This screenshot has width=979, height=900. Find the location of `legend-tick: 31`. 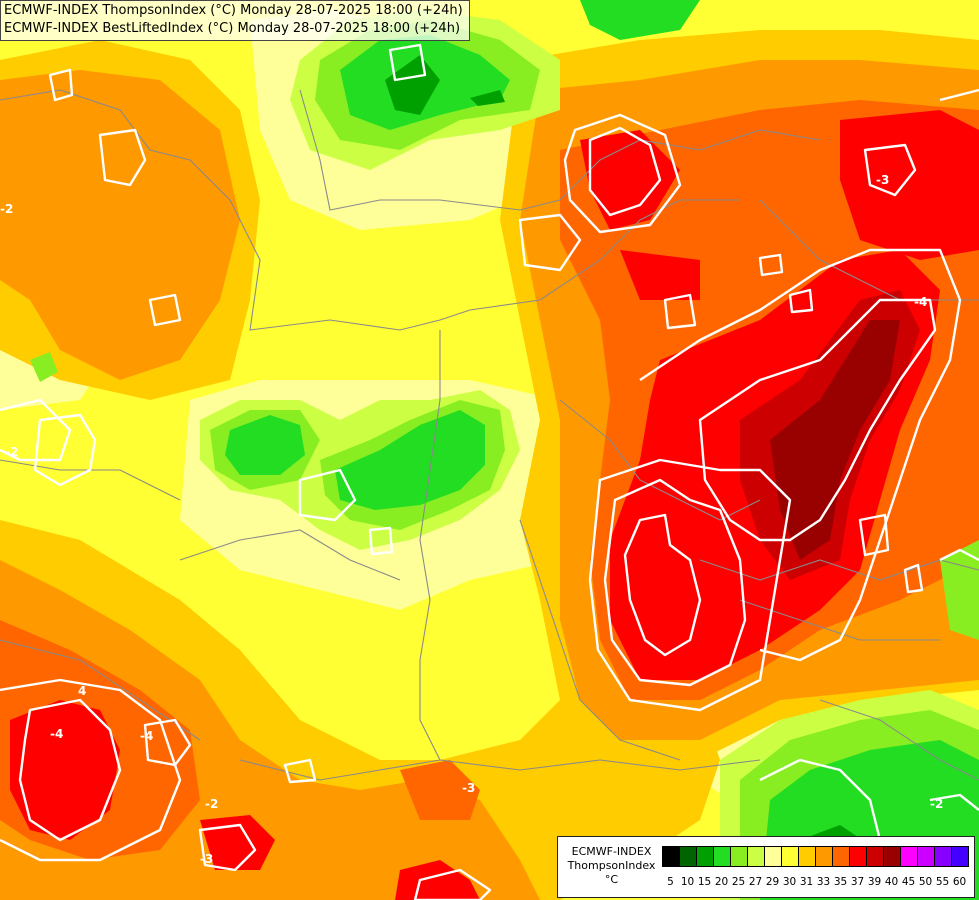

legend-tick: 31 is located at coordinates (806, 882).